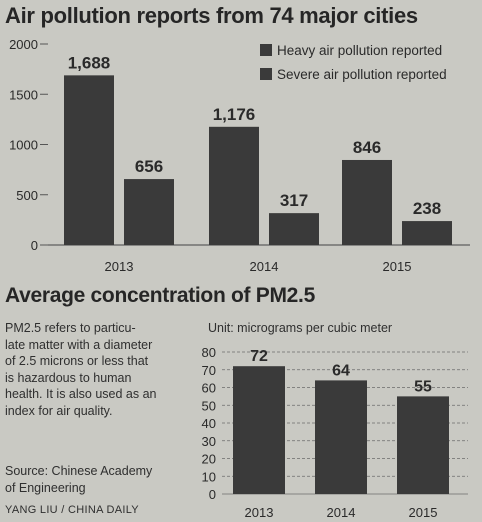 Image resolution: width=482 pixels, height=522 pixels. I want to click on description-line: of 2.5 microns or less that, so click(77, 361).